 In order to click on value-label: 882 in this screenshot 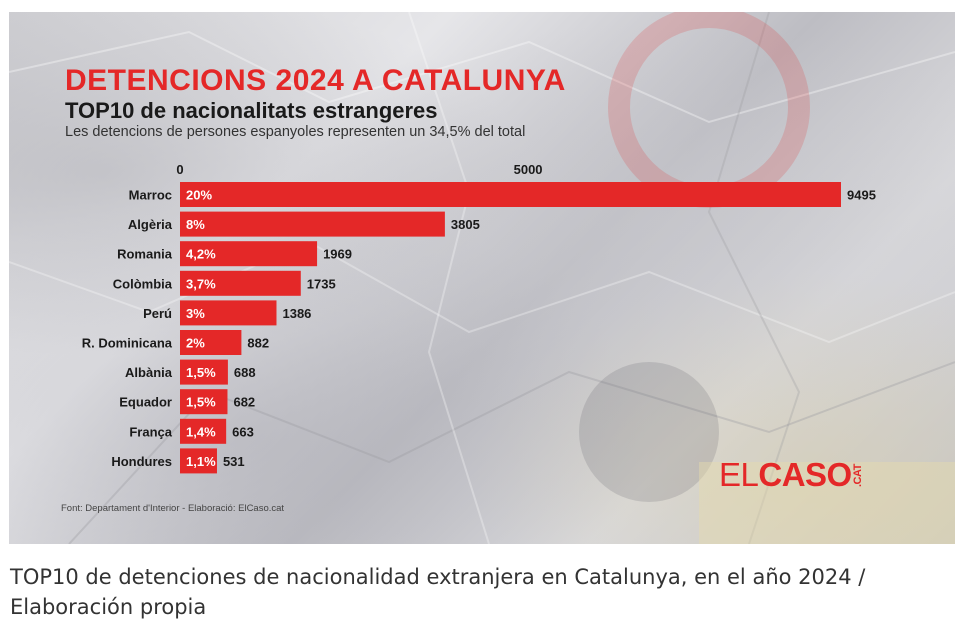, I will do `click(258, 343)`.